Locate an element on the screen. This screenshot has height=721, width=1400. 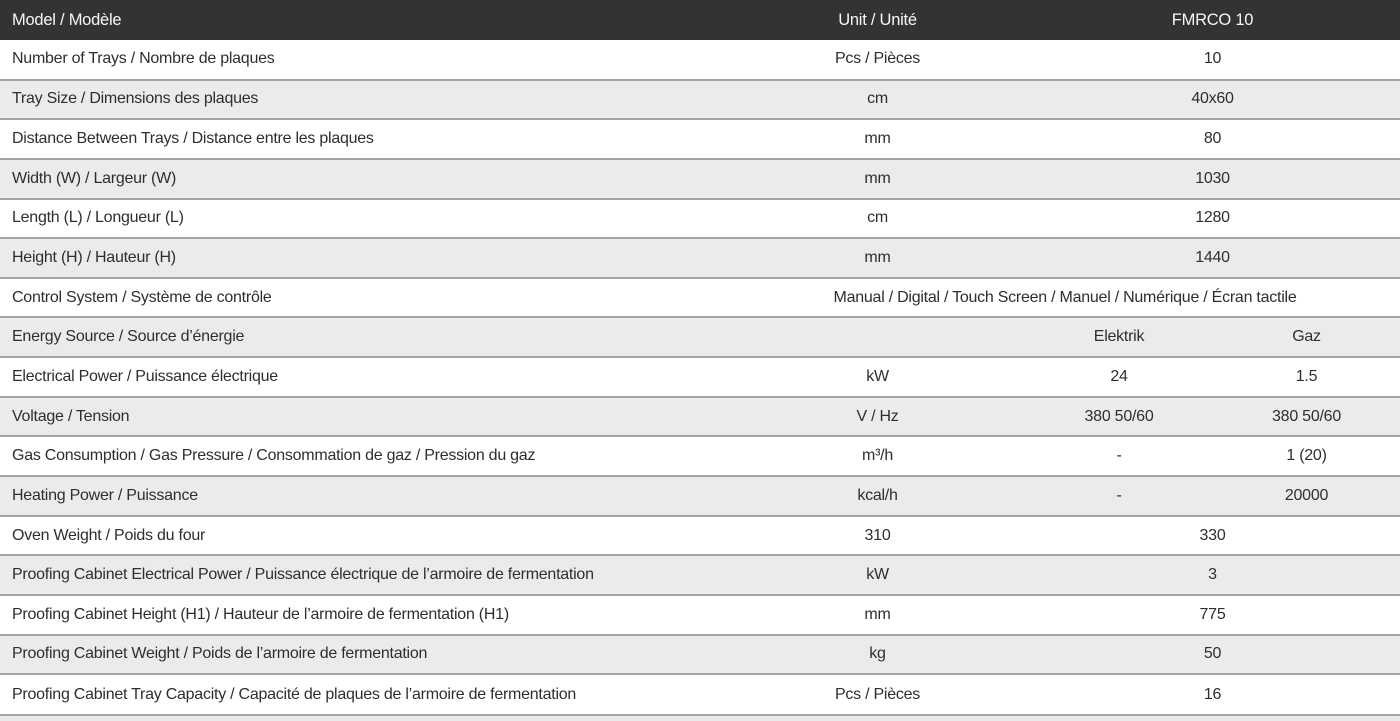
value-cell: 10 is located at coordinates (1212, 59).